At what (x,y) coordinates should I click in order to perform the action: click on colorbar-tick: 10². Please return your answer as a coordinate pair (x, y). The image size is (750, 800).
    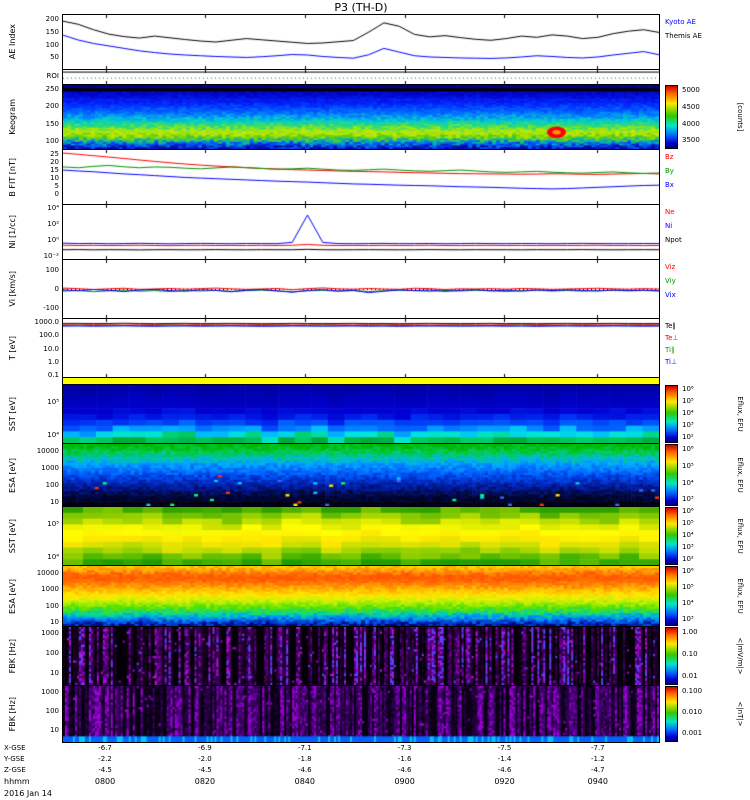
    Looking at the image, I should click on (688, 437).